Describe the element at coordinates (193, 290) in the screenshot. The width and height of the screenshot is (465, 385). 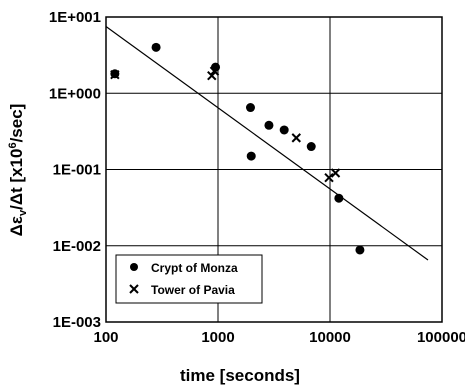
I see `legend-label-tower-of-pavia: Tower of Pavia` at that location.